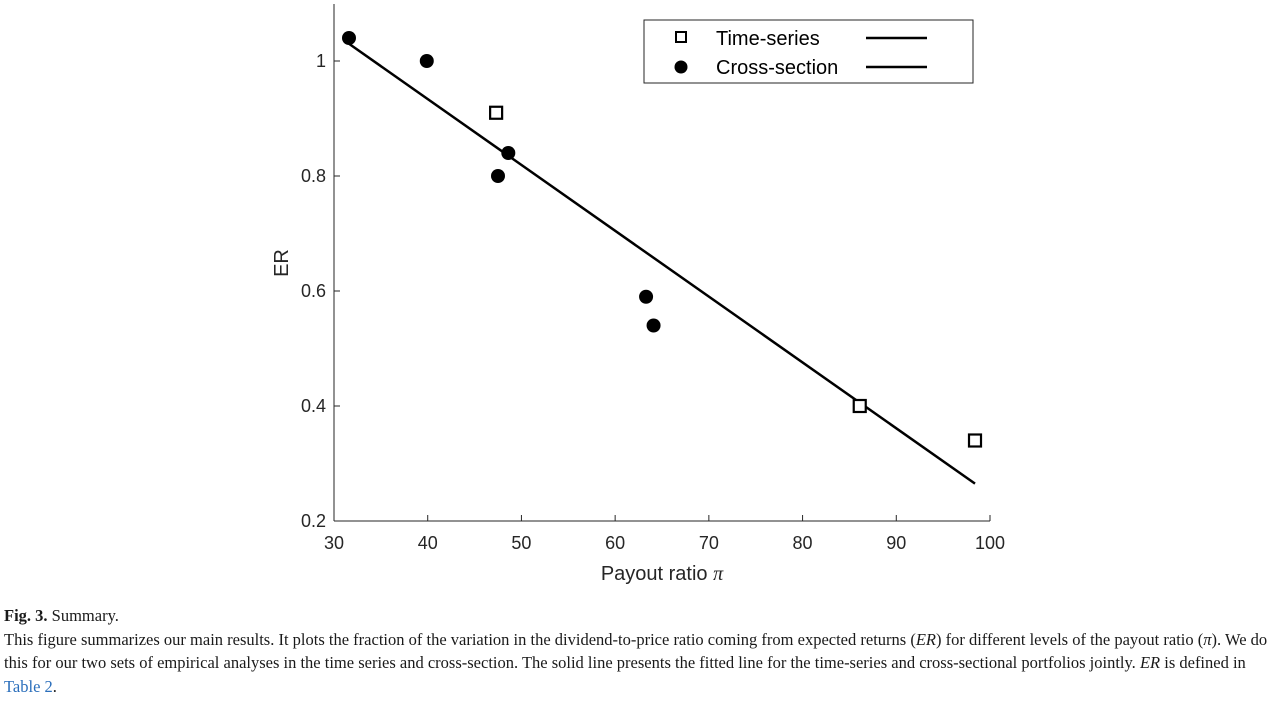  What do you see at coordinates (681, 37) in the screenshot?
I see `legend-square-marker` at bounding box center [681, 37].